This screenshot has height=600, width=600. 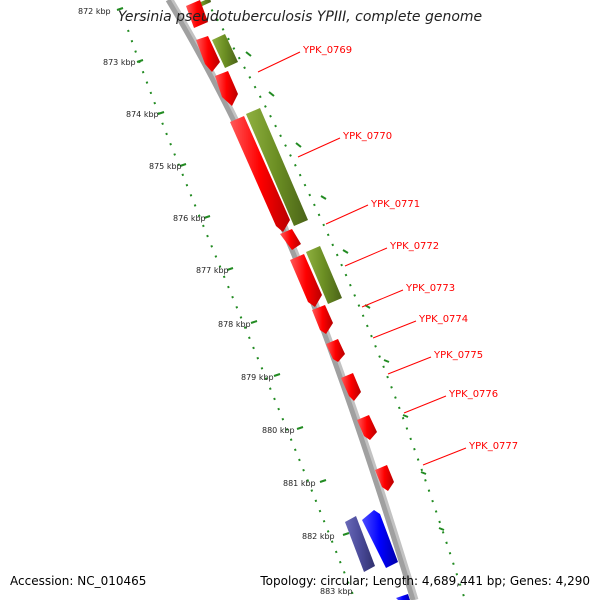 I want to click on tick-label: 882 kbp, so click(x=318, y=536).